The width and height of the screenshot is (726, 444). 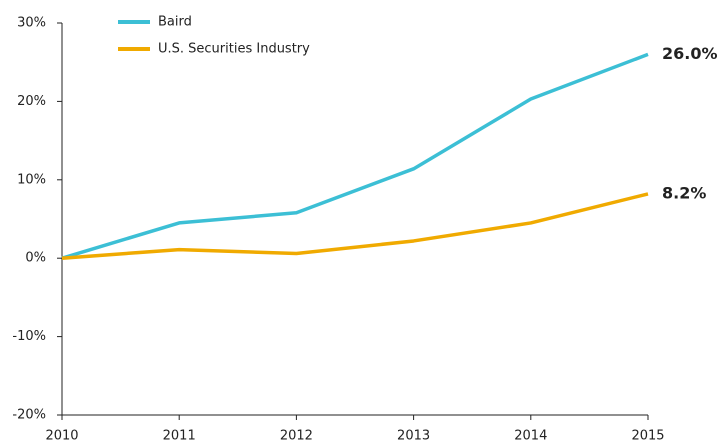 I want to click on x-tick-label: 2015, so click(x=647, y=436).